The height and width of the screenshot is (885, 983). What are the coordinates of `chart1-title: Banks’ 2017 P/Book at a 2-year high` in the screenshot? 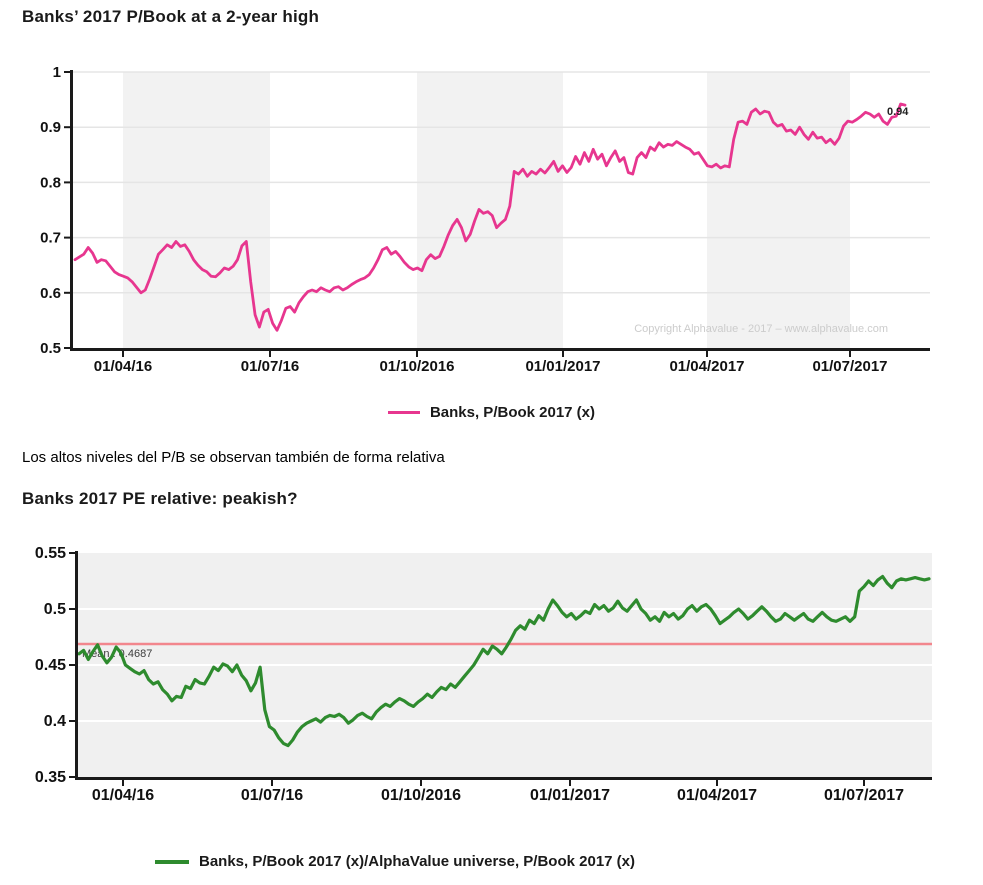 It's located at (171, 16).